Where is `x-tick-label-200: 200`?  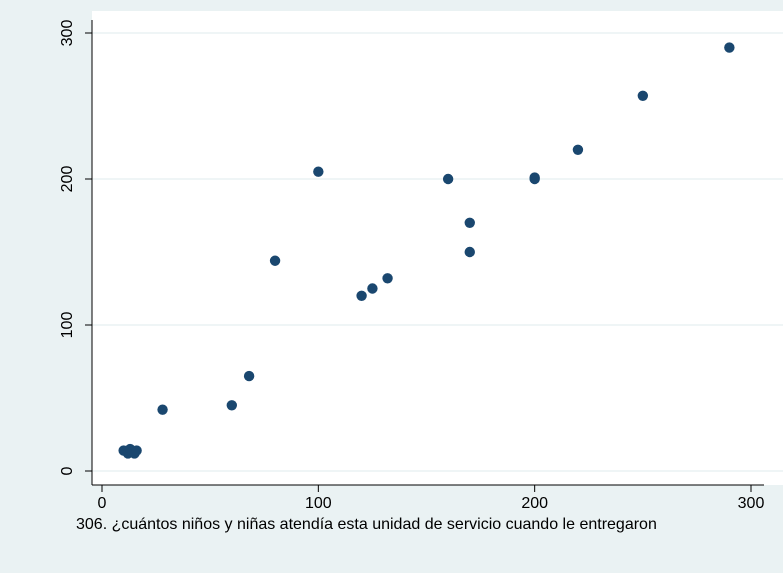 x-tick-label-200: 200 is located at coordinates (534, 503).